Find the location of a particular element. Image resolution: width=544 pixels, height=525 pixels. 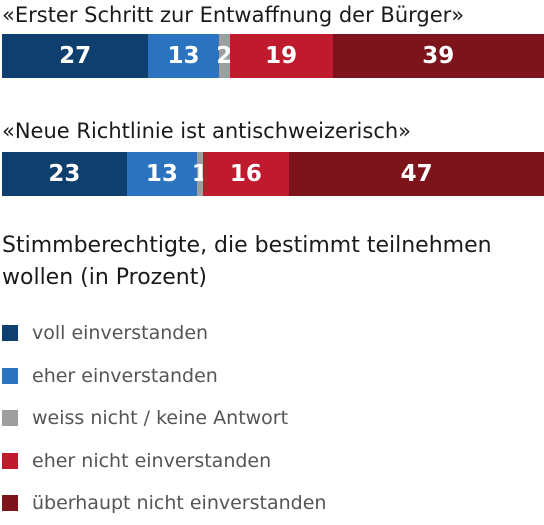

bar-segment: 2 is located at coordinates (224, 56).